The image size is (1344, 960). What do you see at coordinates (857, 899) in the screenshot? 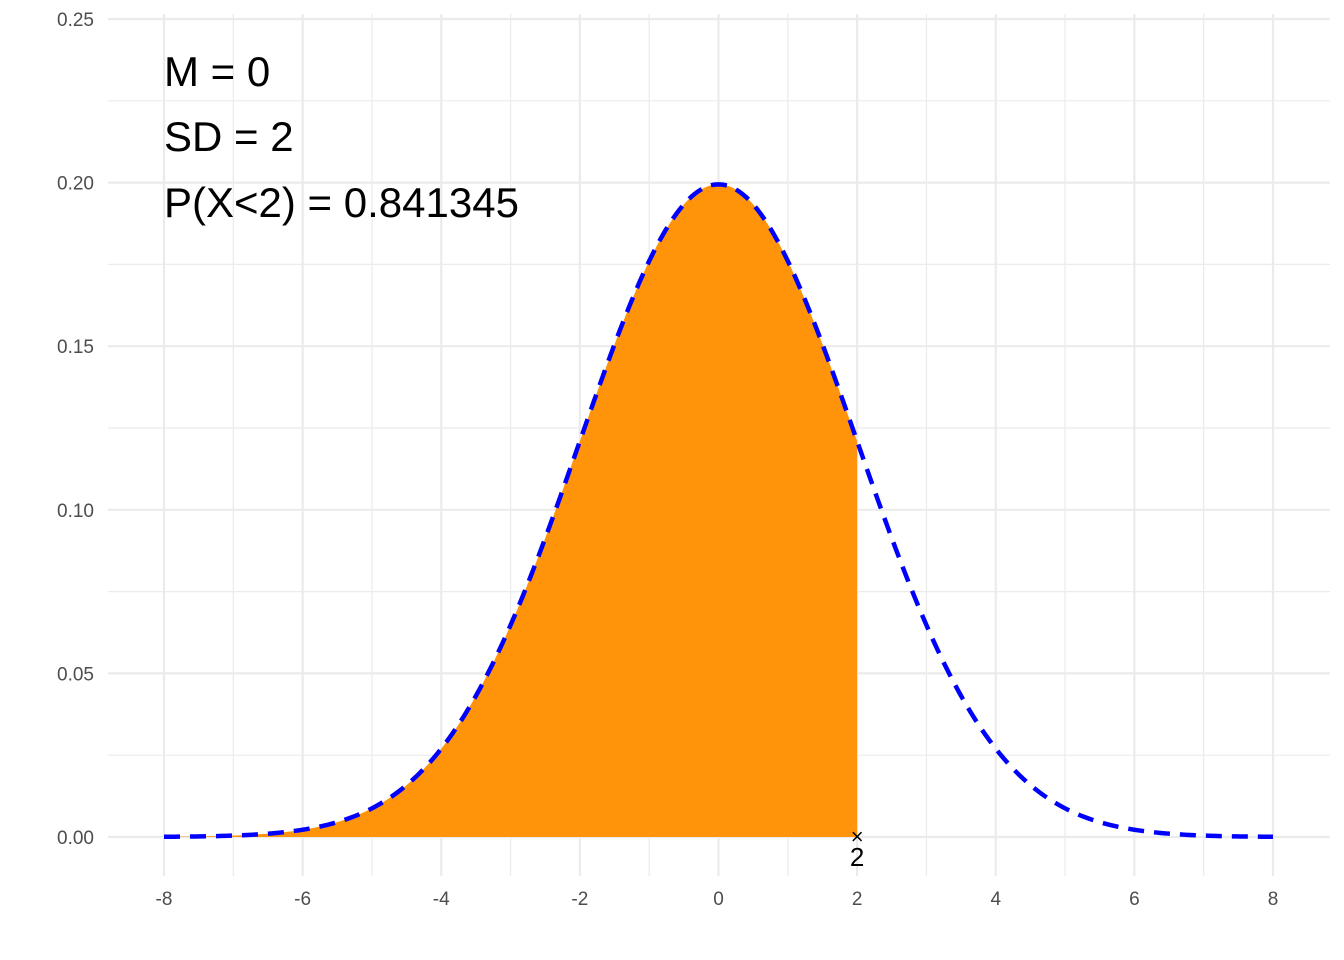
I see `x-tick-label: 2` at bounding box center [857, 899].